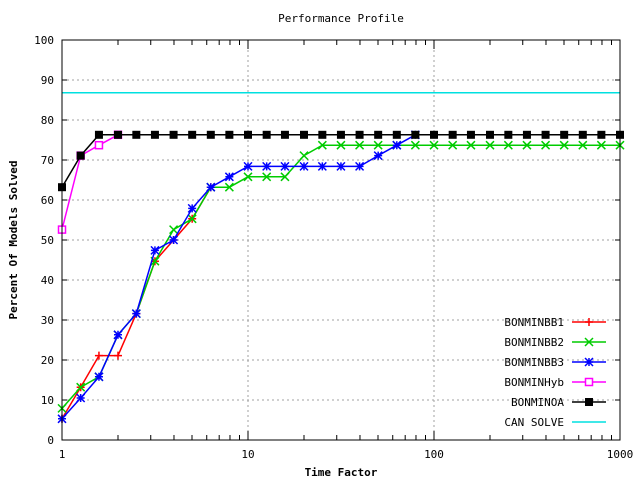 Image resolution: width=640 pixels, height=480 pixels. I want to click on y-tick-label: 0, so click(50, 440).